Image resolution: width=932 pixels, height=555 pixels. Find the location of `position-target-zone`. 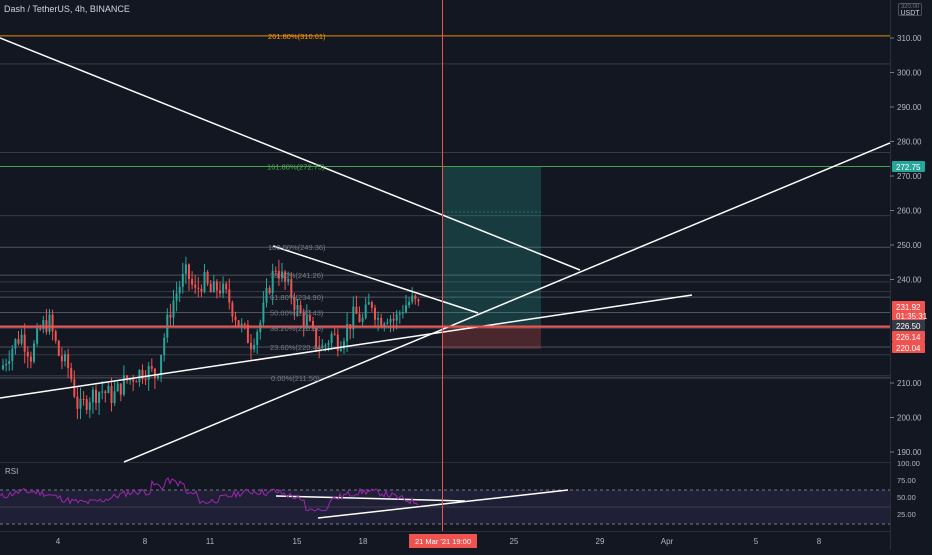

position-target-zone is located at coordinates (492, 246).